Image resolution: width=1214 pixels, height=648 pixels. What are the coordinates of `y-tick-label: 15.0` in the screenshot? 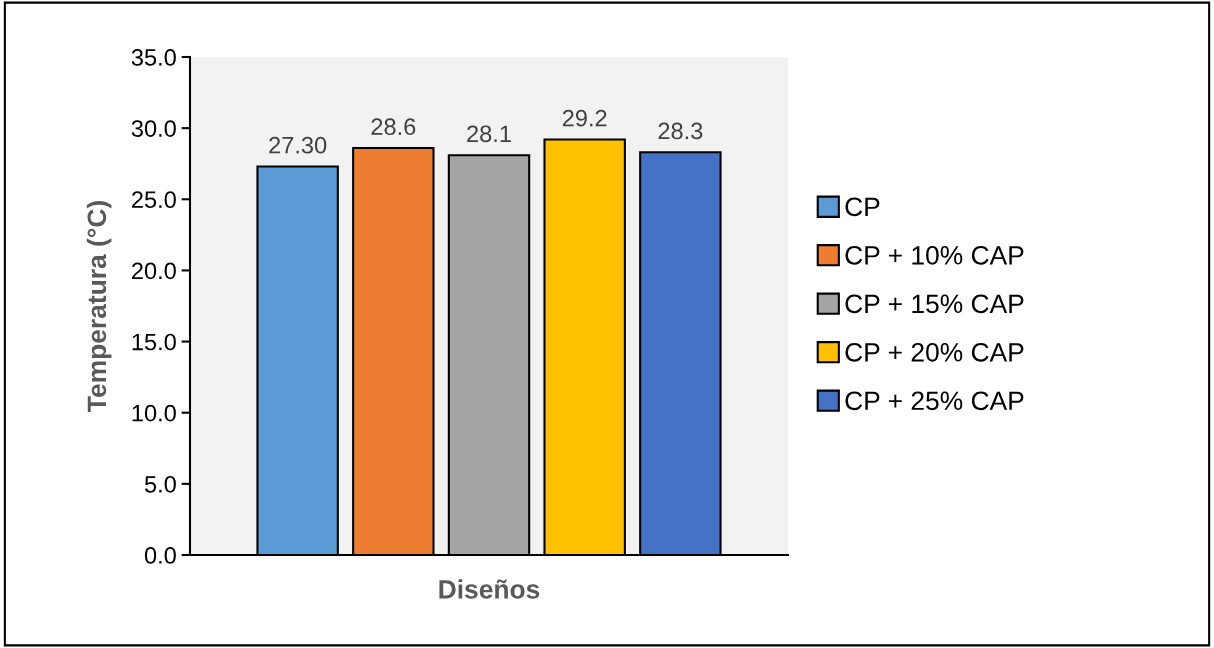 It's located at (154, 342).